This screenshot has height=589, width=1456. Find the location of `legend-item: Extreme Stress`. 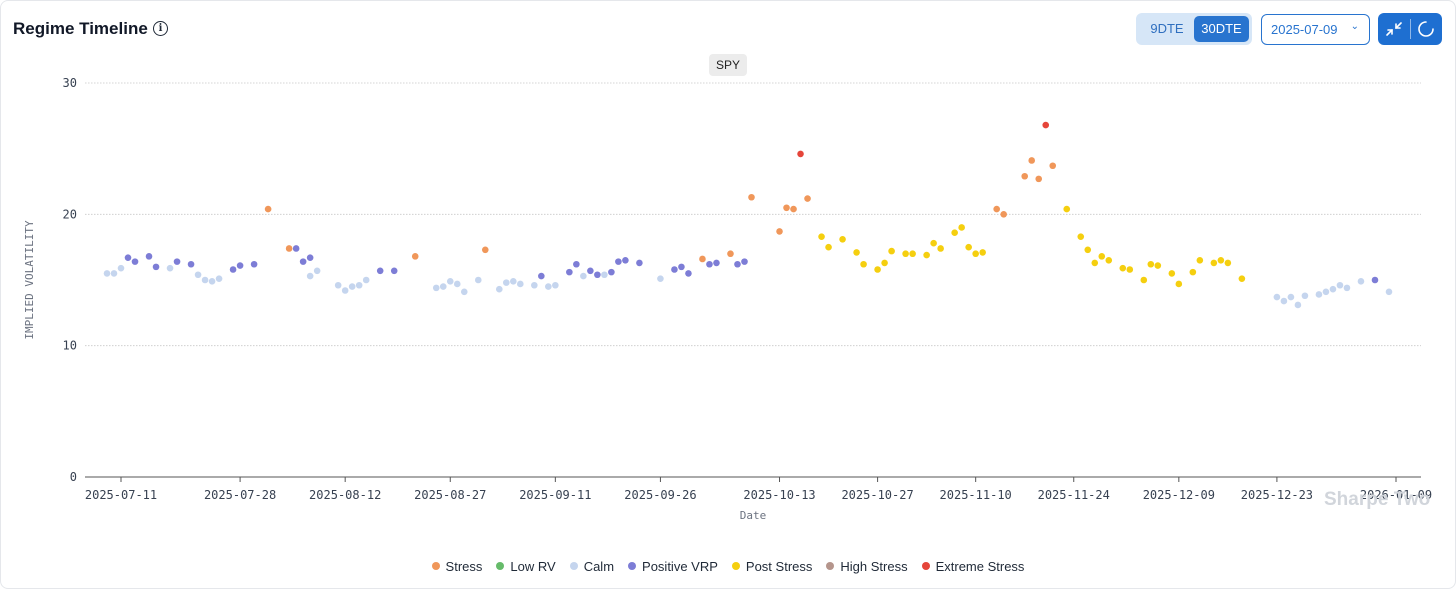

legend-item: Extreme Stress is located at coordinates (972, 566).